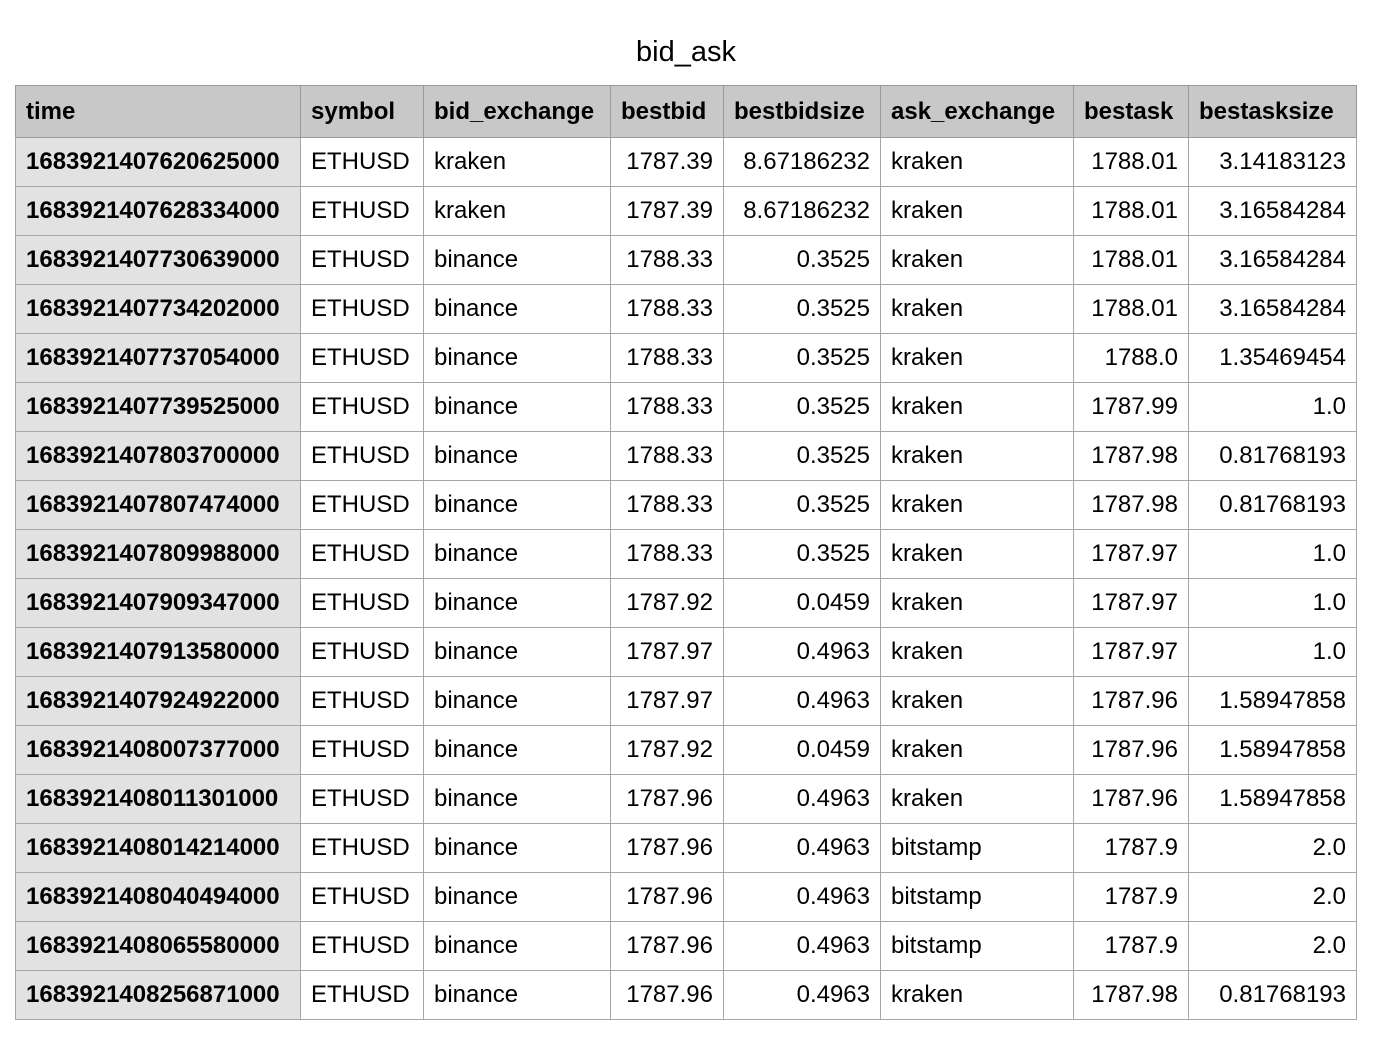 The height and width of the screenshot is (1038, 1384). I want to click on cell-time: 1683921407628334000, so click(158, 211).